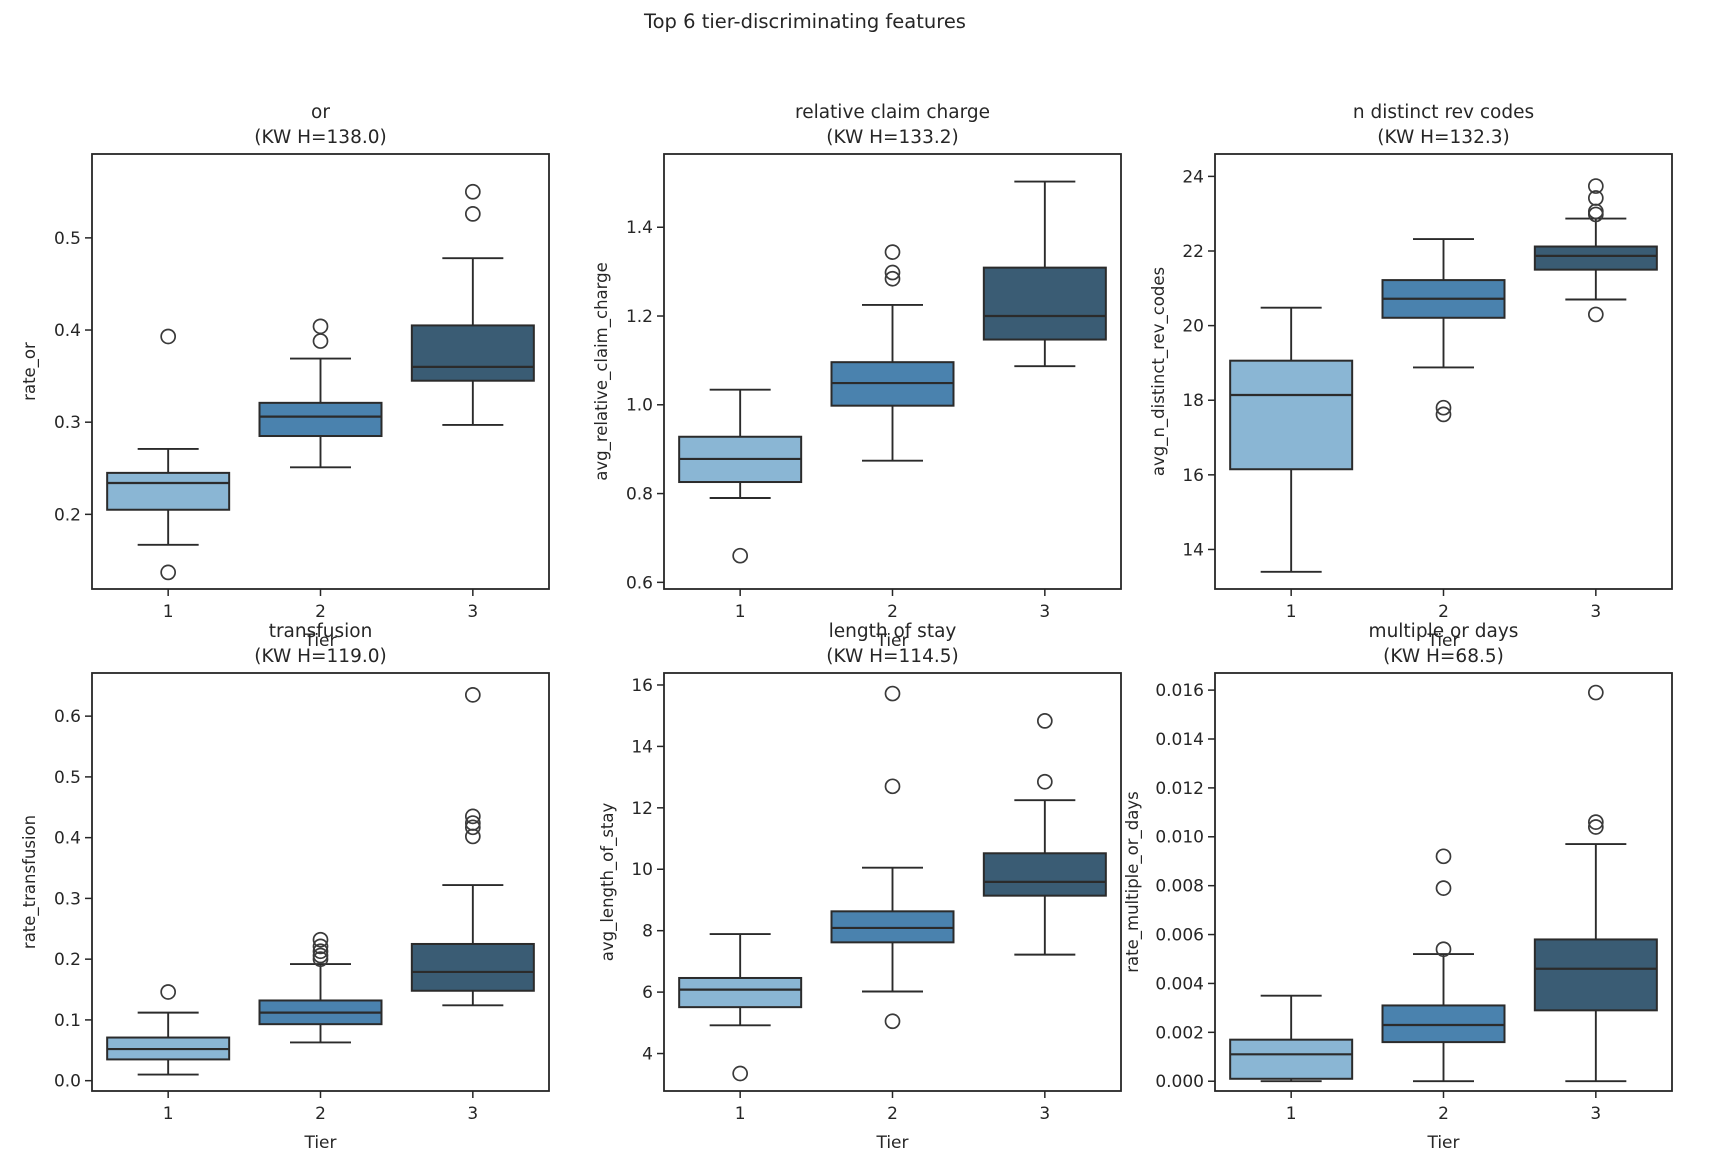 The width and height of the screenshot is (1734, 1172). I want to click on y-tick-label: 8, so click(647, 932).